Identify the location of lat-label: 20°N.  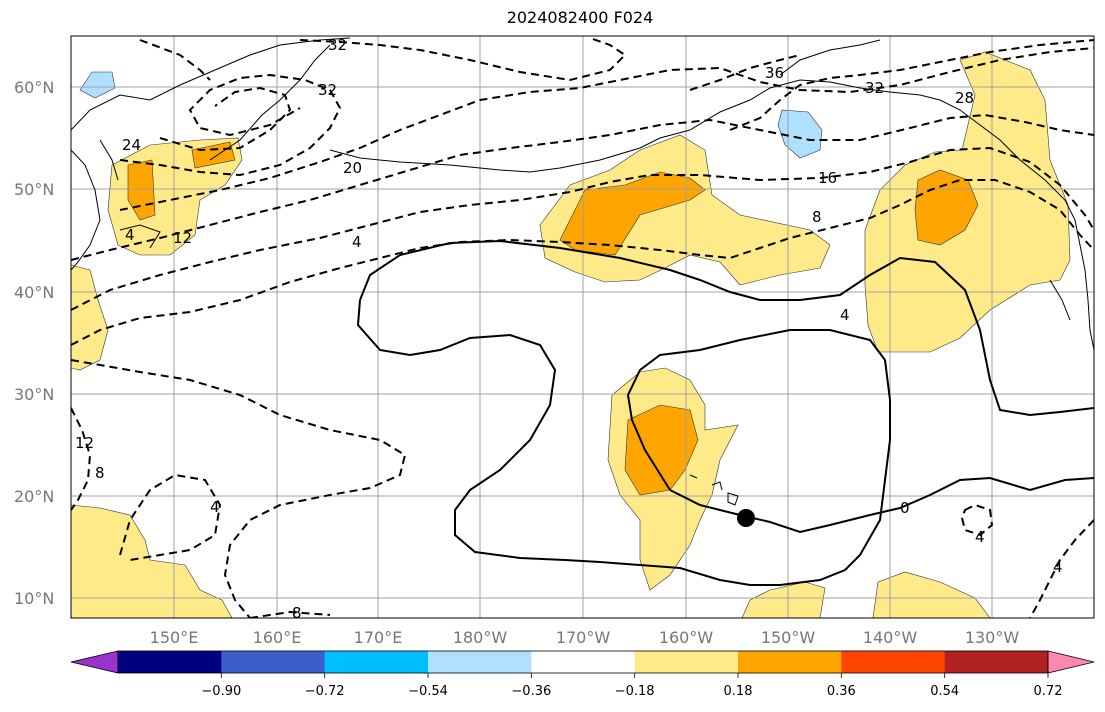
(34, 496).